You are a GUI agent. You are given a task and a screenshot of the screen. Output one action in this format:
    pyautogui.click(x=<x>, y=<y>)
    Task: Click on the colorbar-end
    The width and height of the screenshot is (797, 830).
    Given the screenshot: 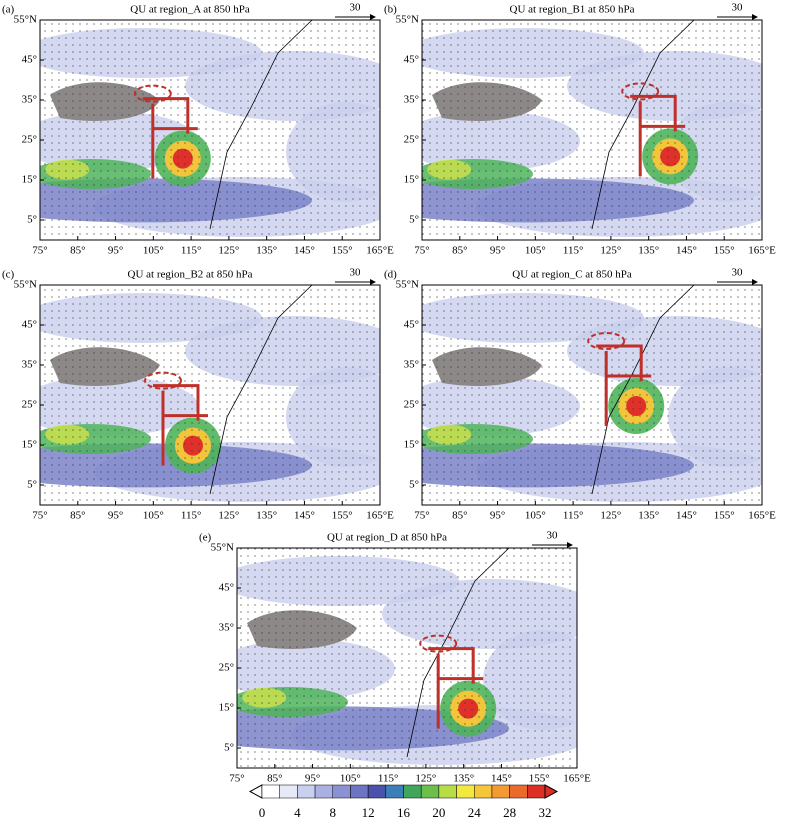 What is the action you would take?
    pyautogui.click(x=551, y=791)
    